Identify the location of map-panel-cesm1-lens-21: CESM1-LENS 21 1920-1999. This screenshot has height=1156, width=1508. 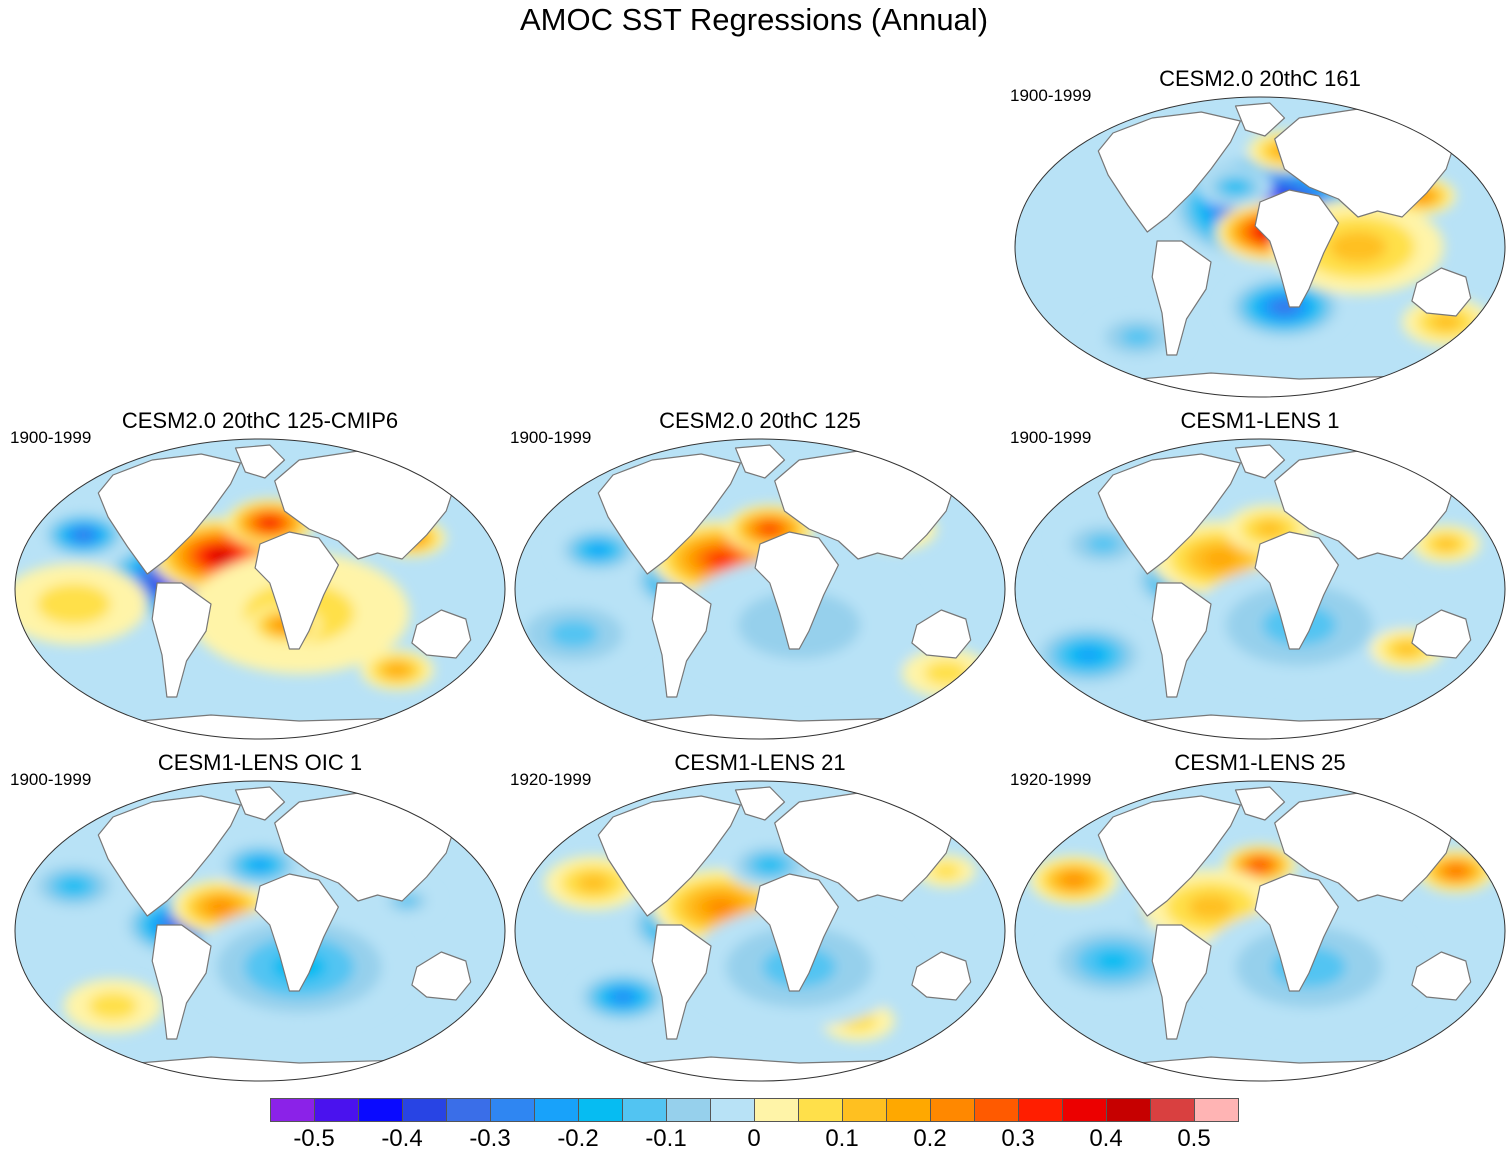
(760, 920).